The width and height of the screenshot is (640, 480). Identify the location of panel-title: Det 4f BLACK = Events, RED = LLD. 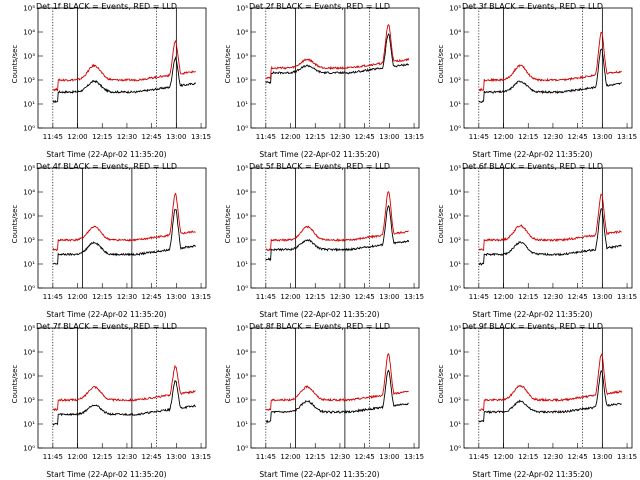
(106, 166).